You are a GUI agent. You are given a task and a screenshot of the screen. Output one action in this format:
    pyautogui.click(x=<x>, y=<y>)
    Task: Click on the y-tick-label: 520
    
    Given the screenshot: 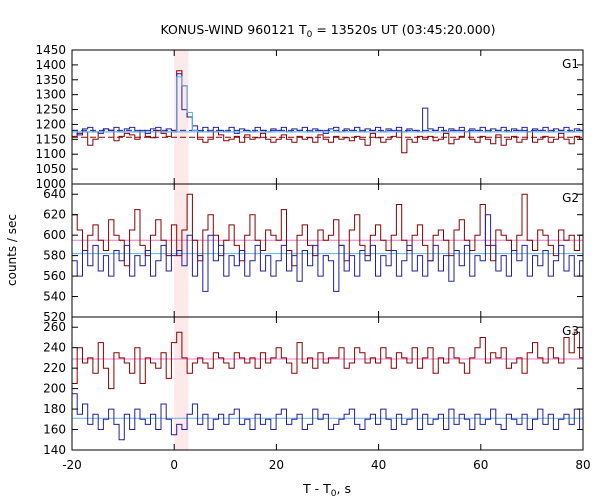 What is the action you would take?
    pyautogui.click(x=54, y=317)
    